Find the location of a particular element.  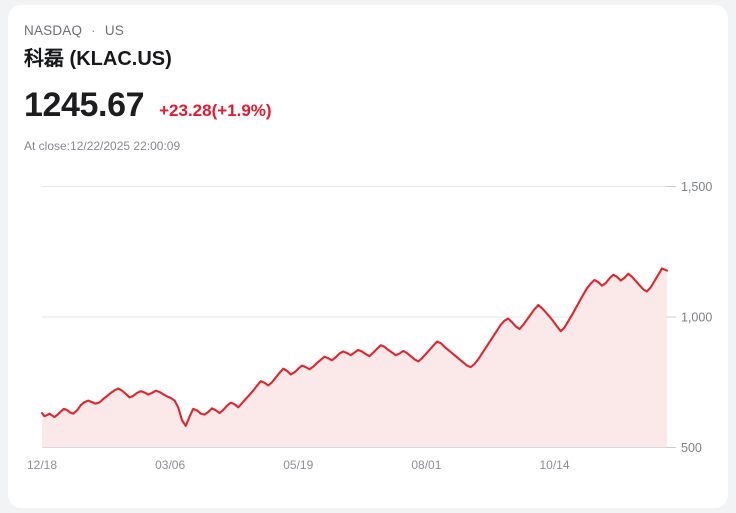

xtick-label: 08/01 is located at coordinates (426, 465).